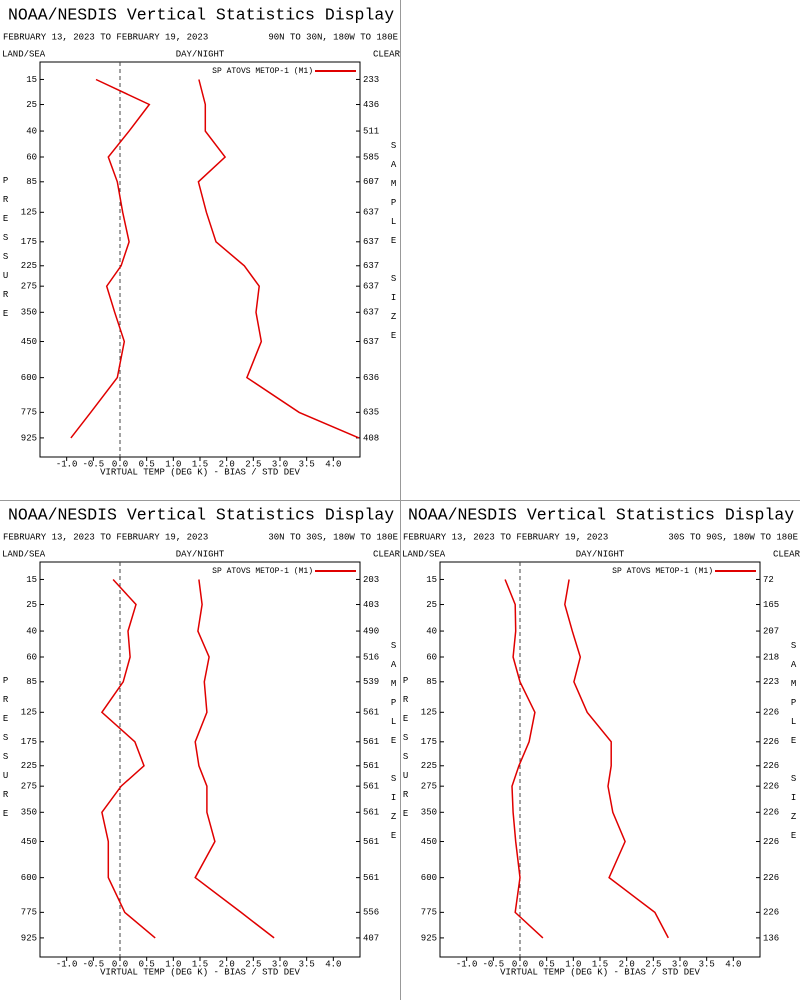 This screenshot has height=1000, width=800. Describe the element at coordinates (371, 682) in the screenshot. I see `sample-size: 539` at that location.